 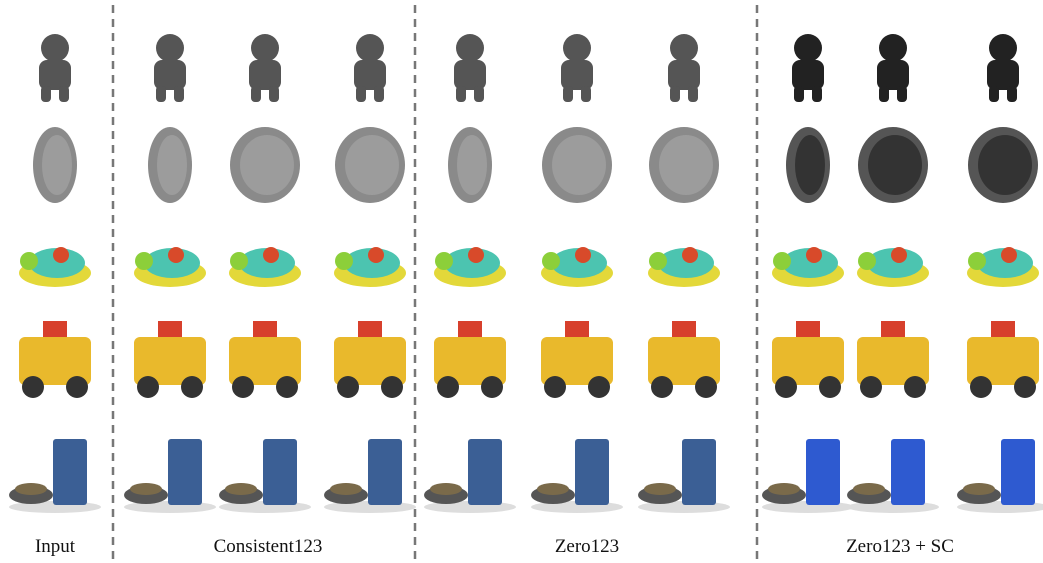 What do you see at coordinates (587, 546) in the screenshot?
I see `column-caption: Zero123` at bounding box center [587, 546].